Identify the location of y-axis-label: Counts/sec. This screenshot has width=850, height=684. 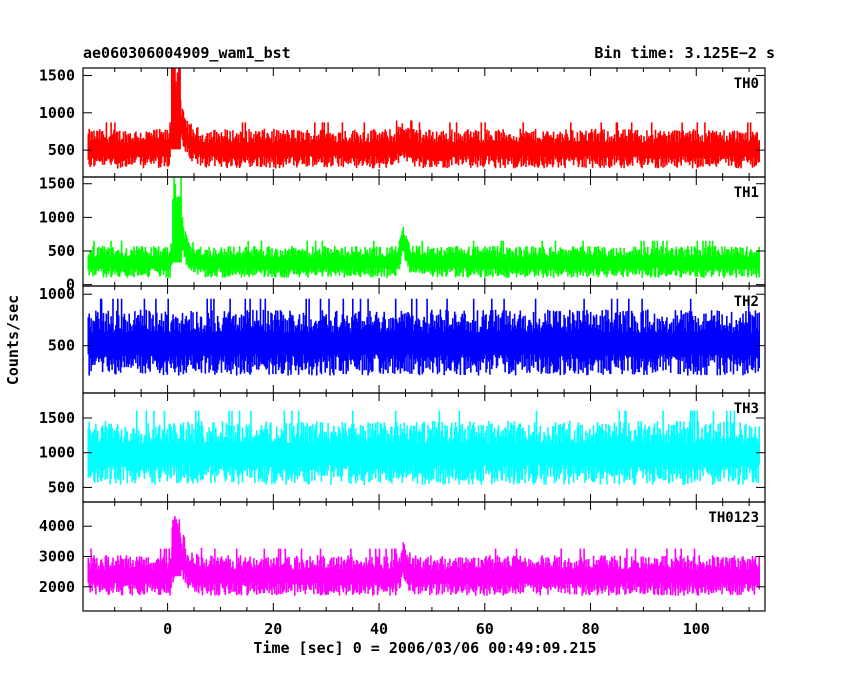
(13, 340).